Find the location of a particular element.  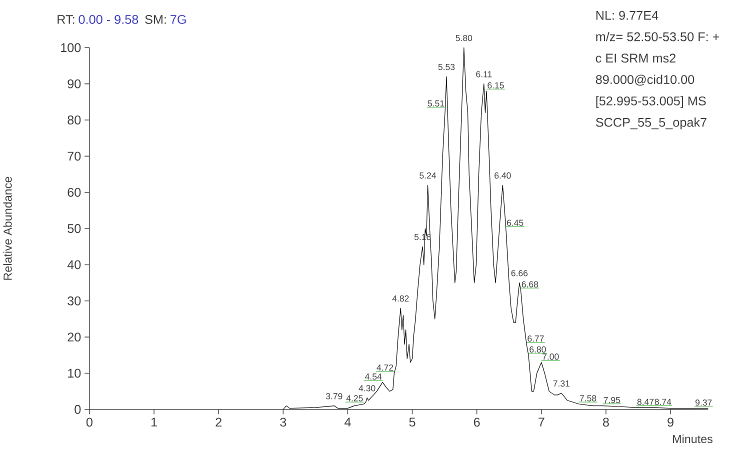

text: 0.00 - 9.58 is located at coordinates (108, 19).